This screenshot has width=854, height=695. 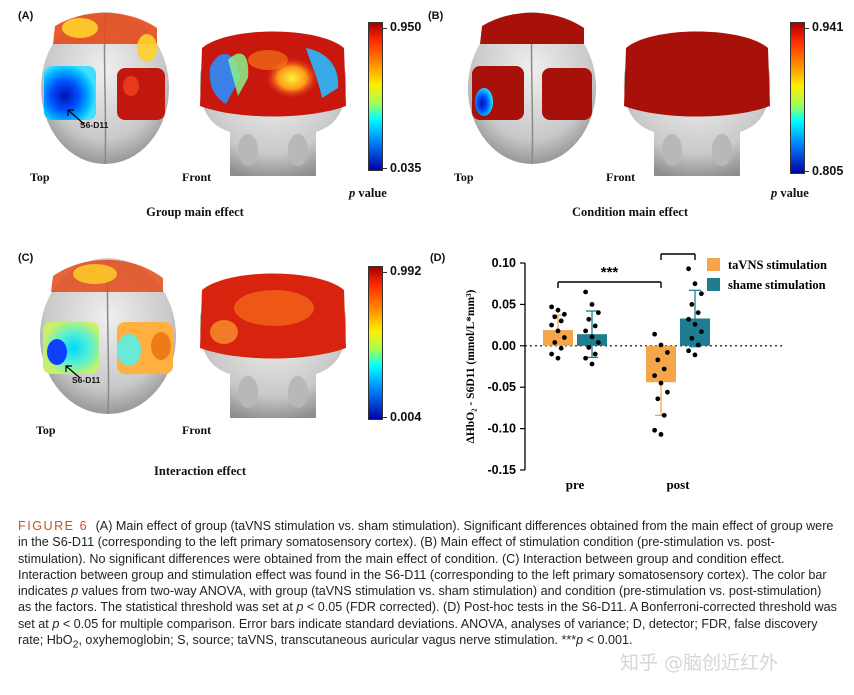 What do you see at coordinates (502, 429) in the screenshot?
I see `y-tick-label: -0.10` at bounding box center [502, 429].